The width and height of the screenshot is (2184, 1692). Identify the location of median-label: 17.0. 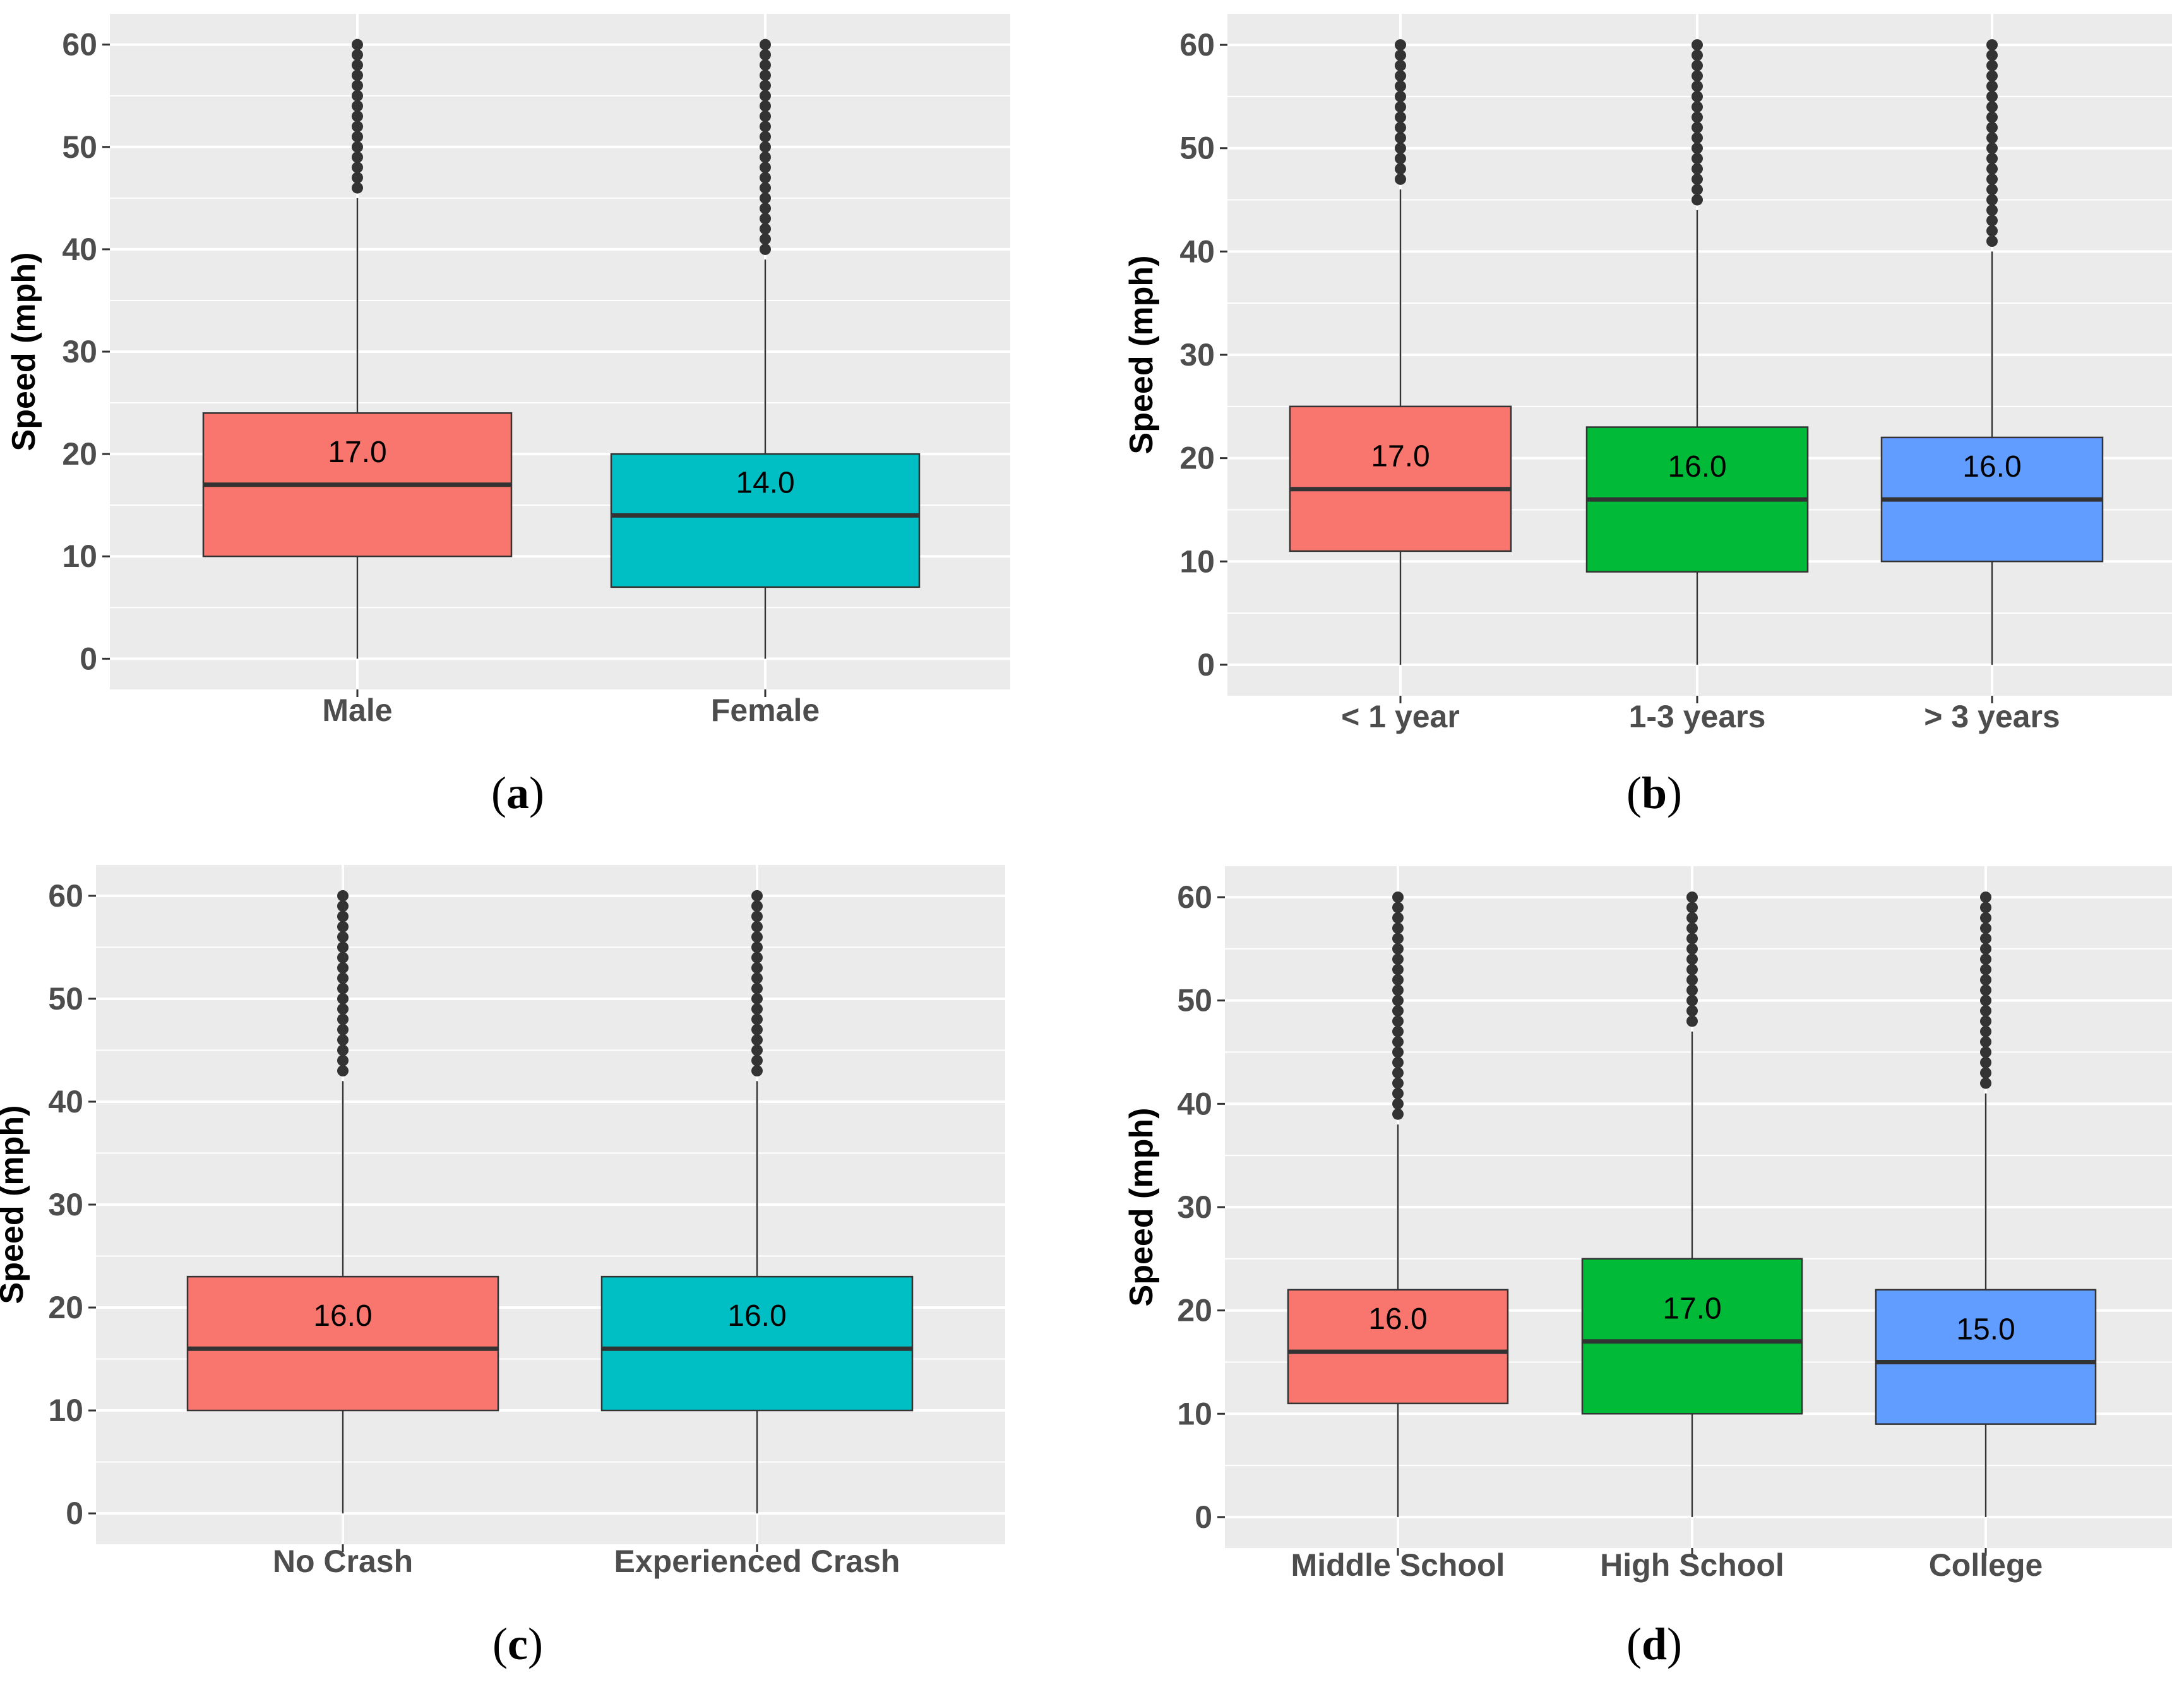
(357, 452).